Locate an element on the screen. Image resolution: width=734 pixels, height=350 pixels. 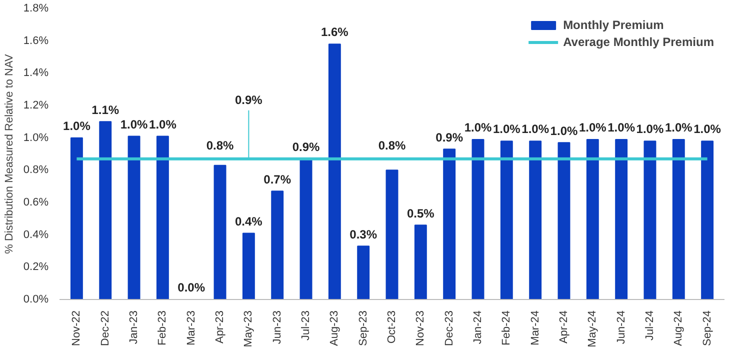
data-label: 0.4% is located at coordinates (249, 221).